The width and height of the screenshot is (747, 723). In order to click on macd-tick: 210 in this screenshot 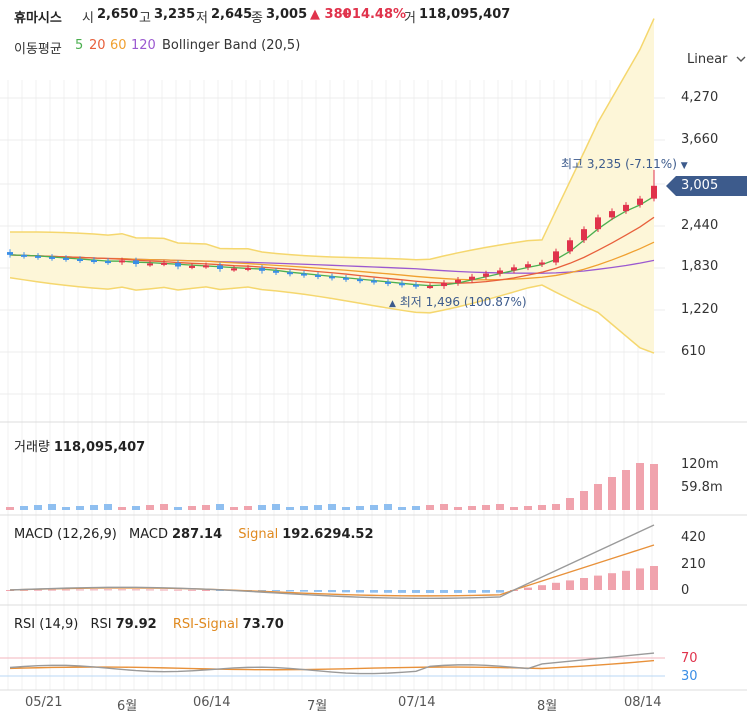, I will do `click(693, 564)`.